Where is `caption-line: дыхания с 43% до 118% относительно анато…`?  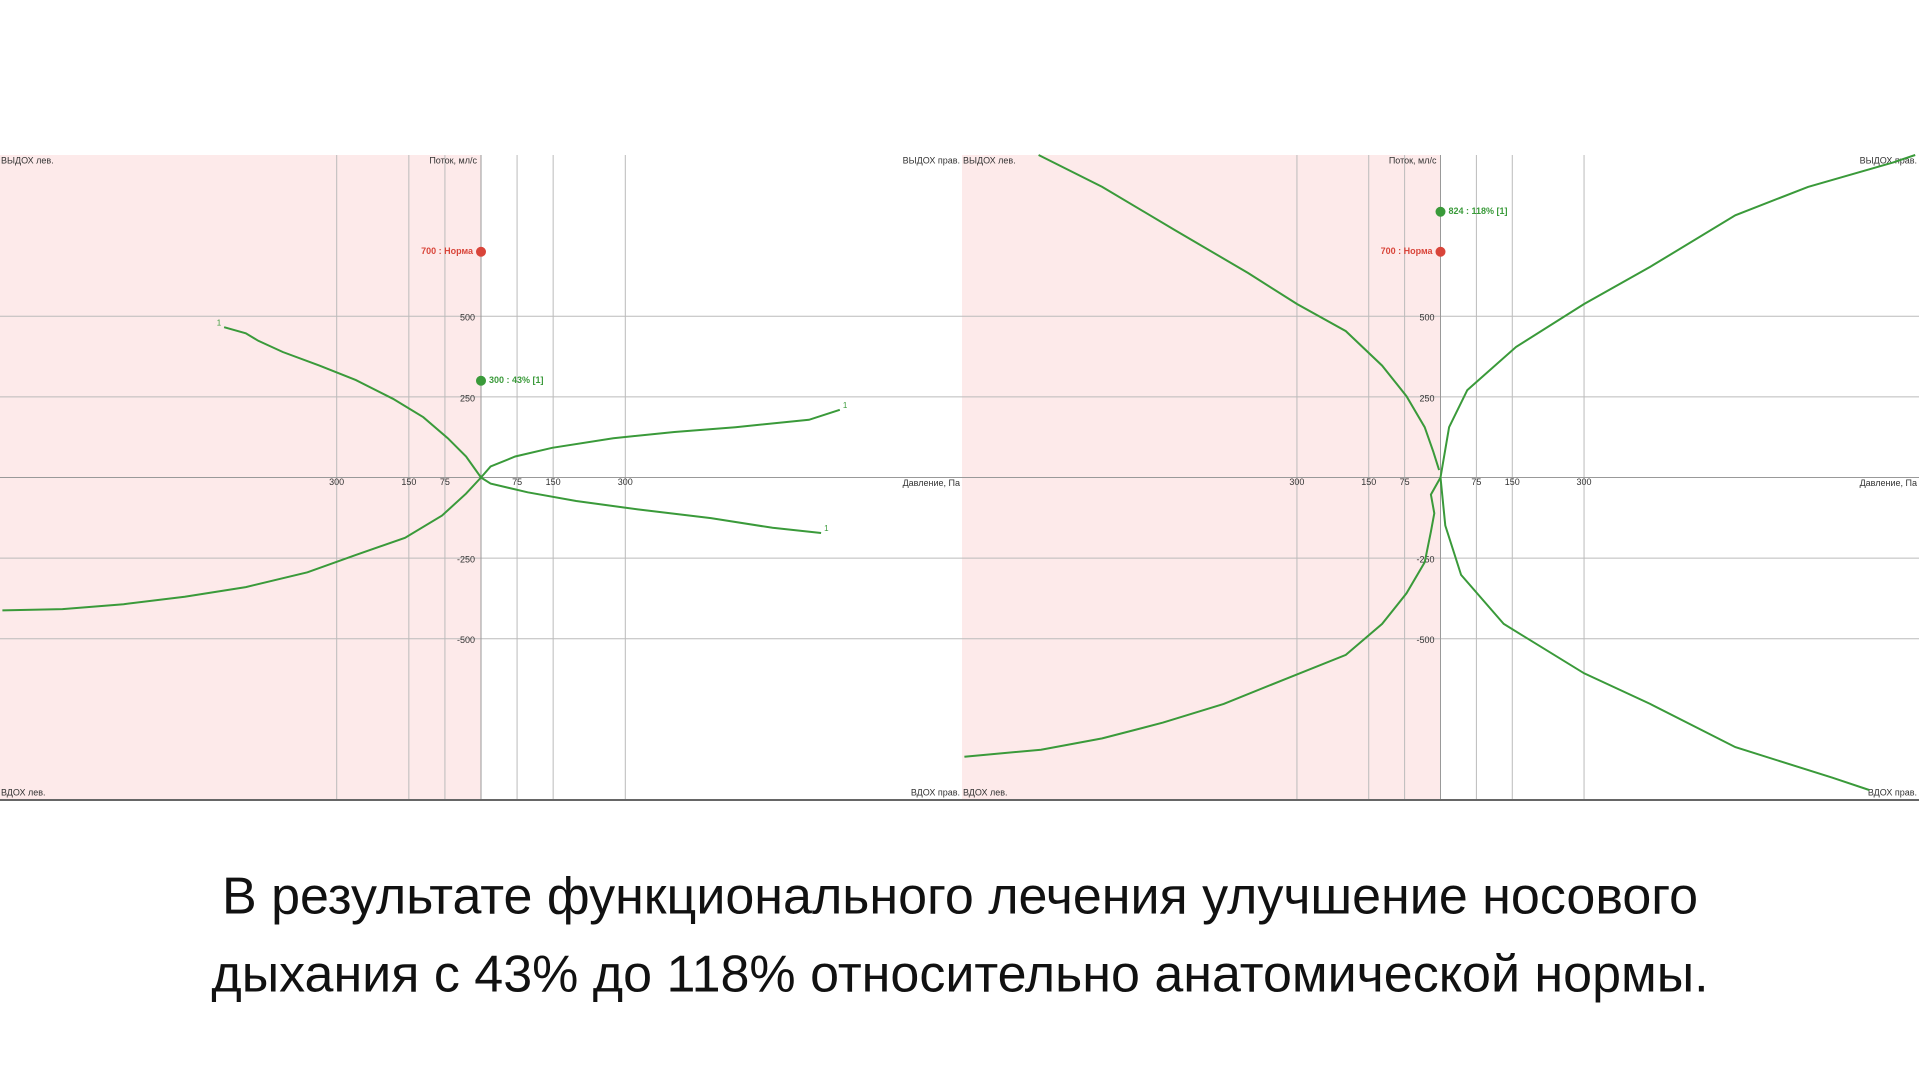 caption-line: дыхания с 43% до 118% относительно анато… is located at coordinates (959, 975).